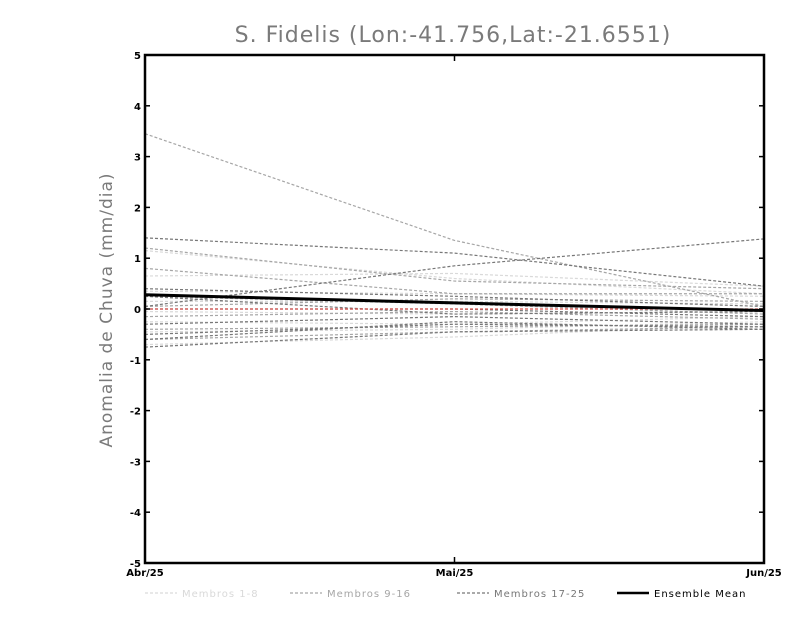  What do you see at coordinates (137, 158) in the screenshot?
I see `y-tick-label: 3` at bounding box center [137, 158].